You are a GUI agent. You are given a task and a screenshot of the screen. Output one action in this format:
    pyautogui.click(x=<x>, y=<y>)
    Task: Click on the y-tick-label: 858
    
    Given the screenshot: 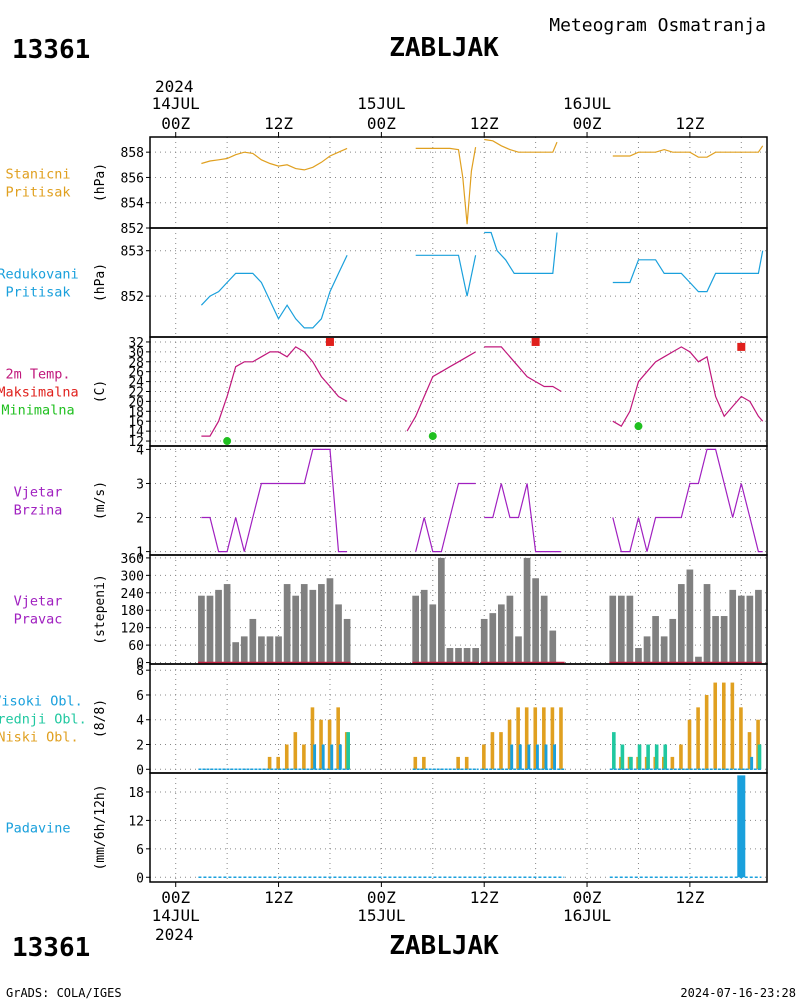 What is the action you would take?
    pyautogui.click(x=132, y=153)
    